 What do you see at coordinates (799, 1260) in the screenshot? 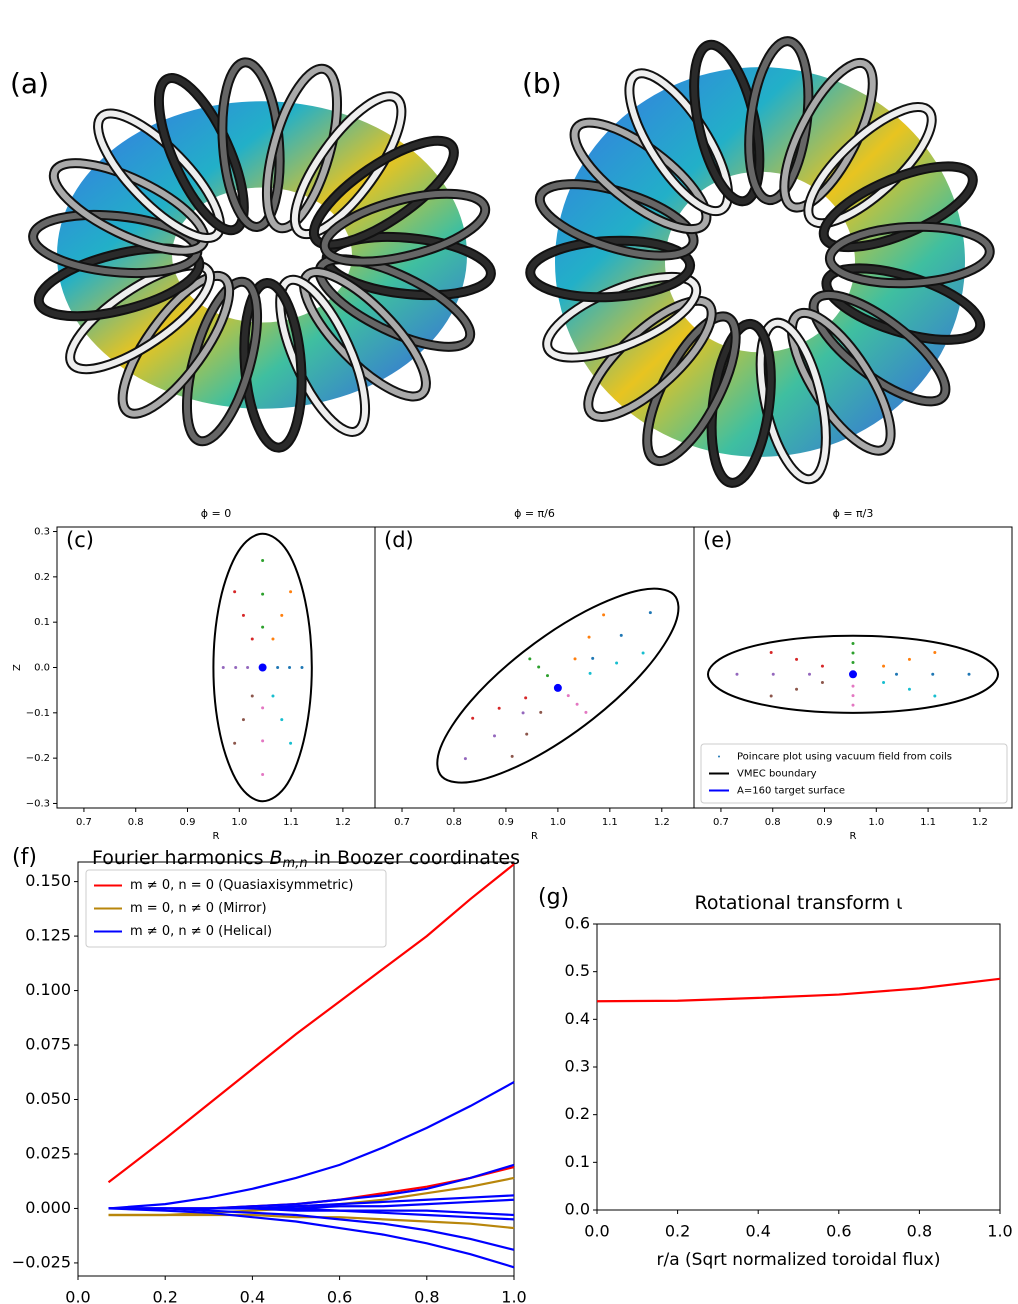
I see `x-axis-label: r/a (Sqrt normalized toroidal flux)` at bounding box center [799, 1260].